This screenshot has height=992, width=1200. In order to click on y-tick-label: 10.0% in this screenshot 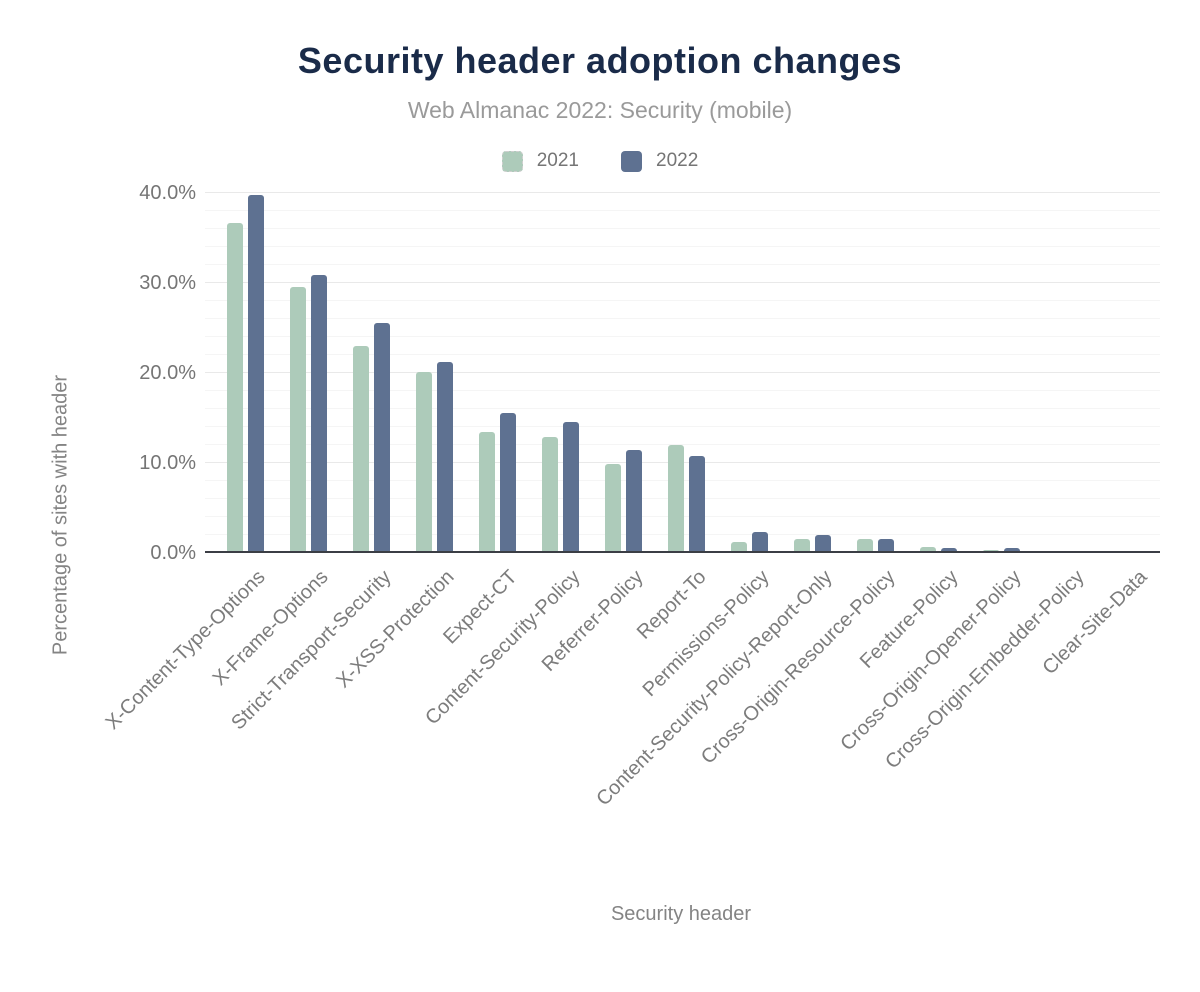, I will do `click(167, 463)`.